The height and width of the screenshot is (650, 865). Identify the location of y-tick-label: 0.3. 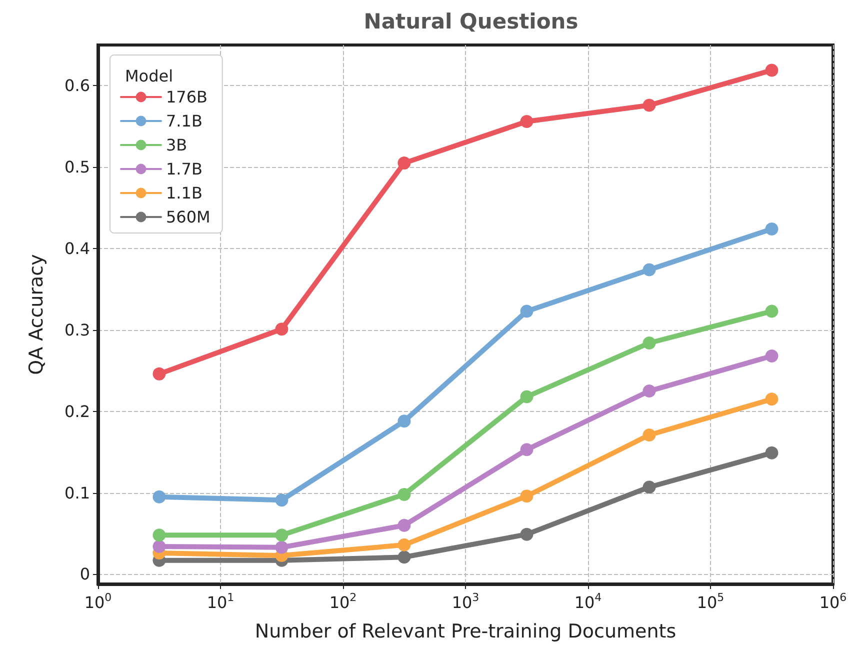
(77, 330).